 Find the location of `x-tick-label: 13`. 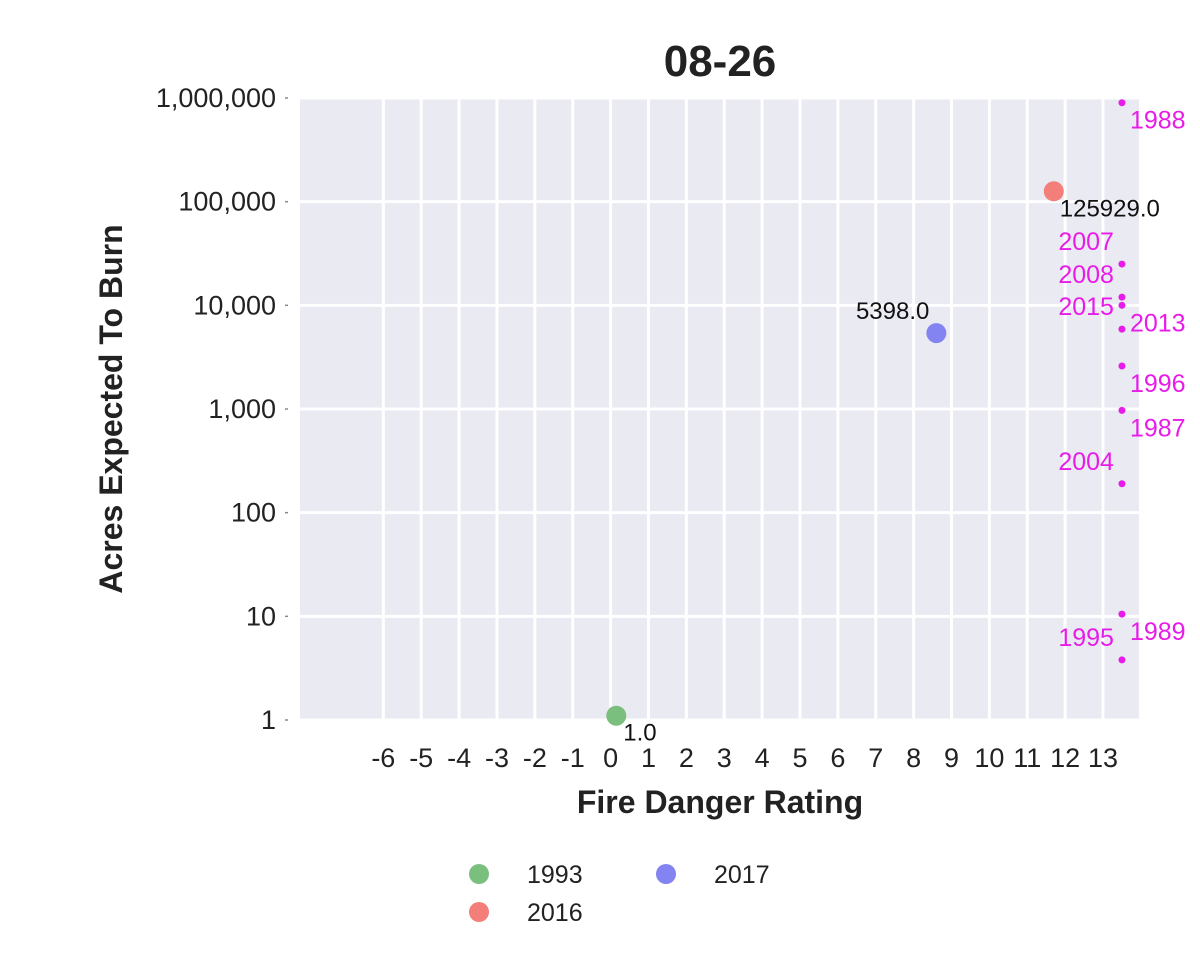

x-tick-label: 13 is located at coordinates (1103, 758).